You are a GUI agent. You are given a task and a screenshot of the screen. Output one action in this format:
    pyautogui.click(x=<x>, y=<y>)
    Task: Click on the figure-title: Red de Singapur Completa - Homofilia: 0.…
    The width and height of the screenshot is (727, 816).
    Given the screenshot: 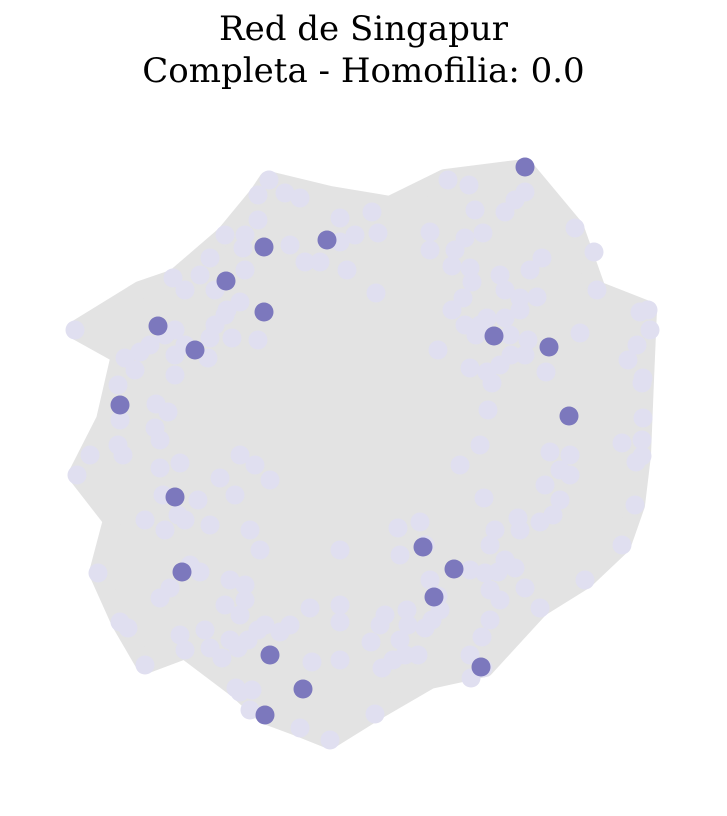 What is the action you would take?
    pyautogui.click(x=363, y=50)
    